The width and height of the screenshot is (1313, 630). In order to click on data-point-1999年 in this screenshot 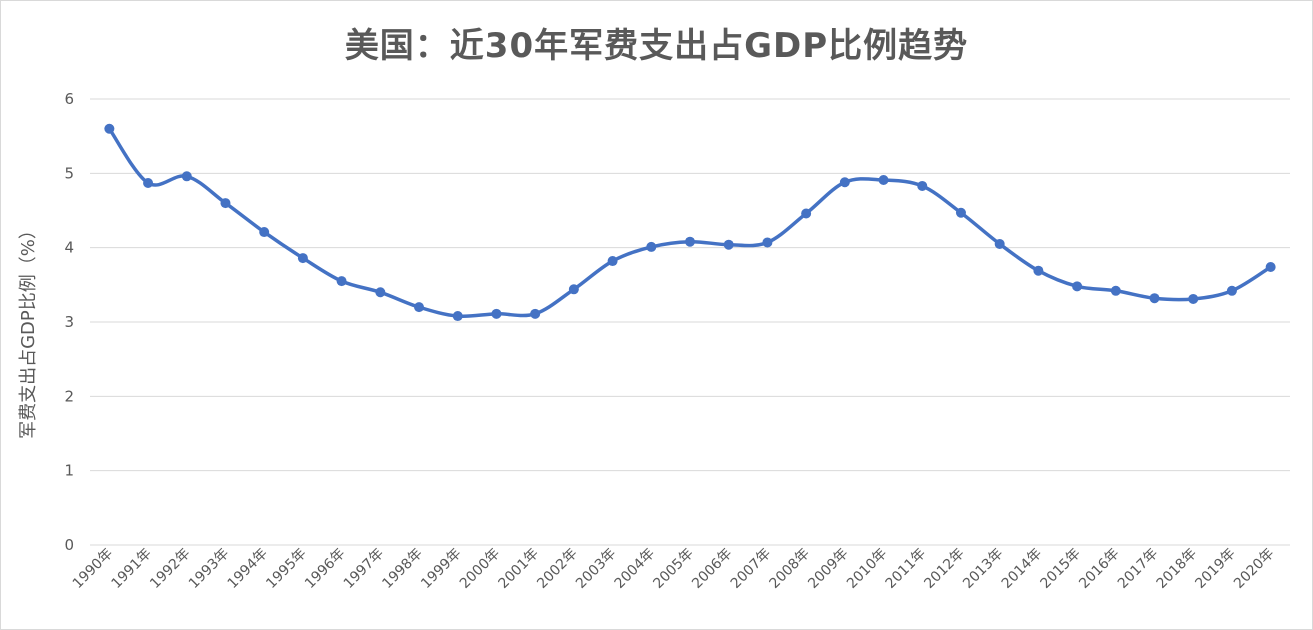, I will do `click(457, 316)`.